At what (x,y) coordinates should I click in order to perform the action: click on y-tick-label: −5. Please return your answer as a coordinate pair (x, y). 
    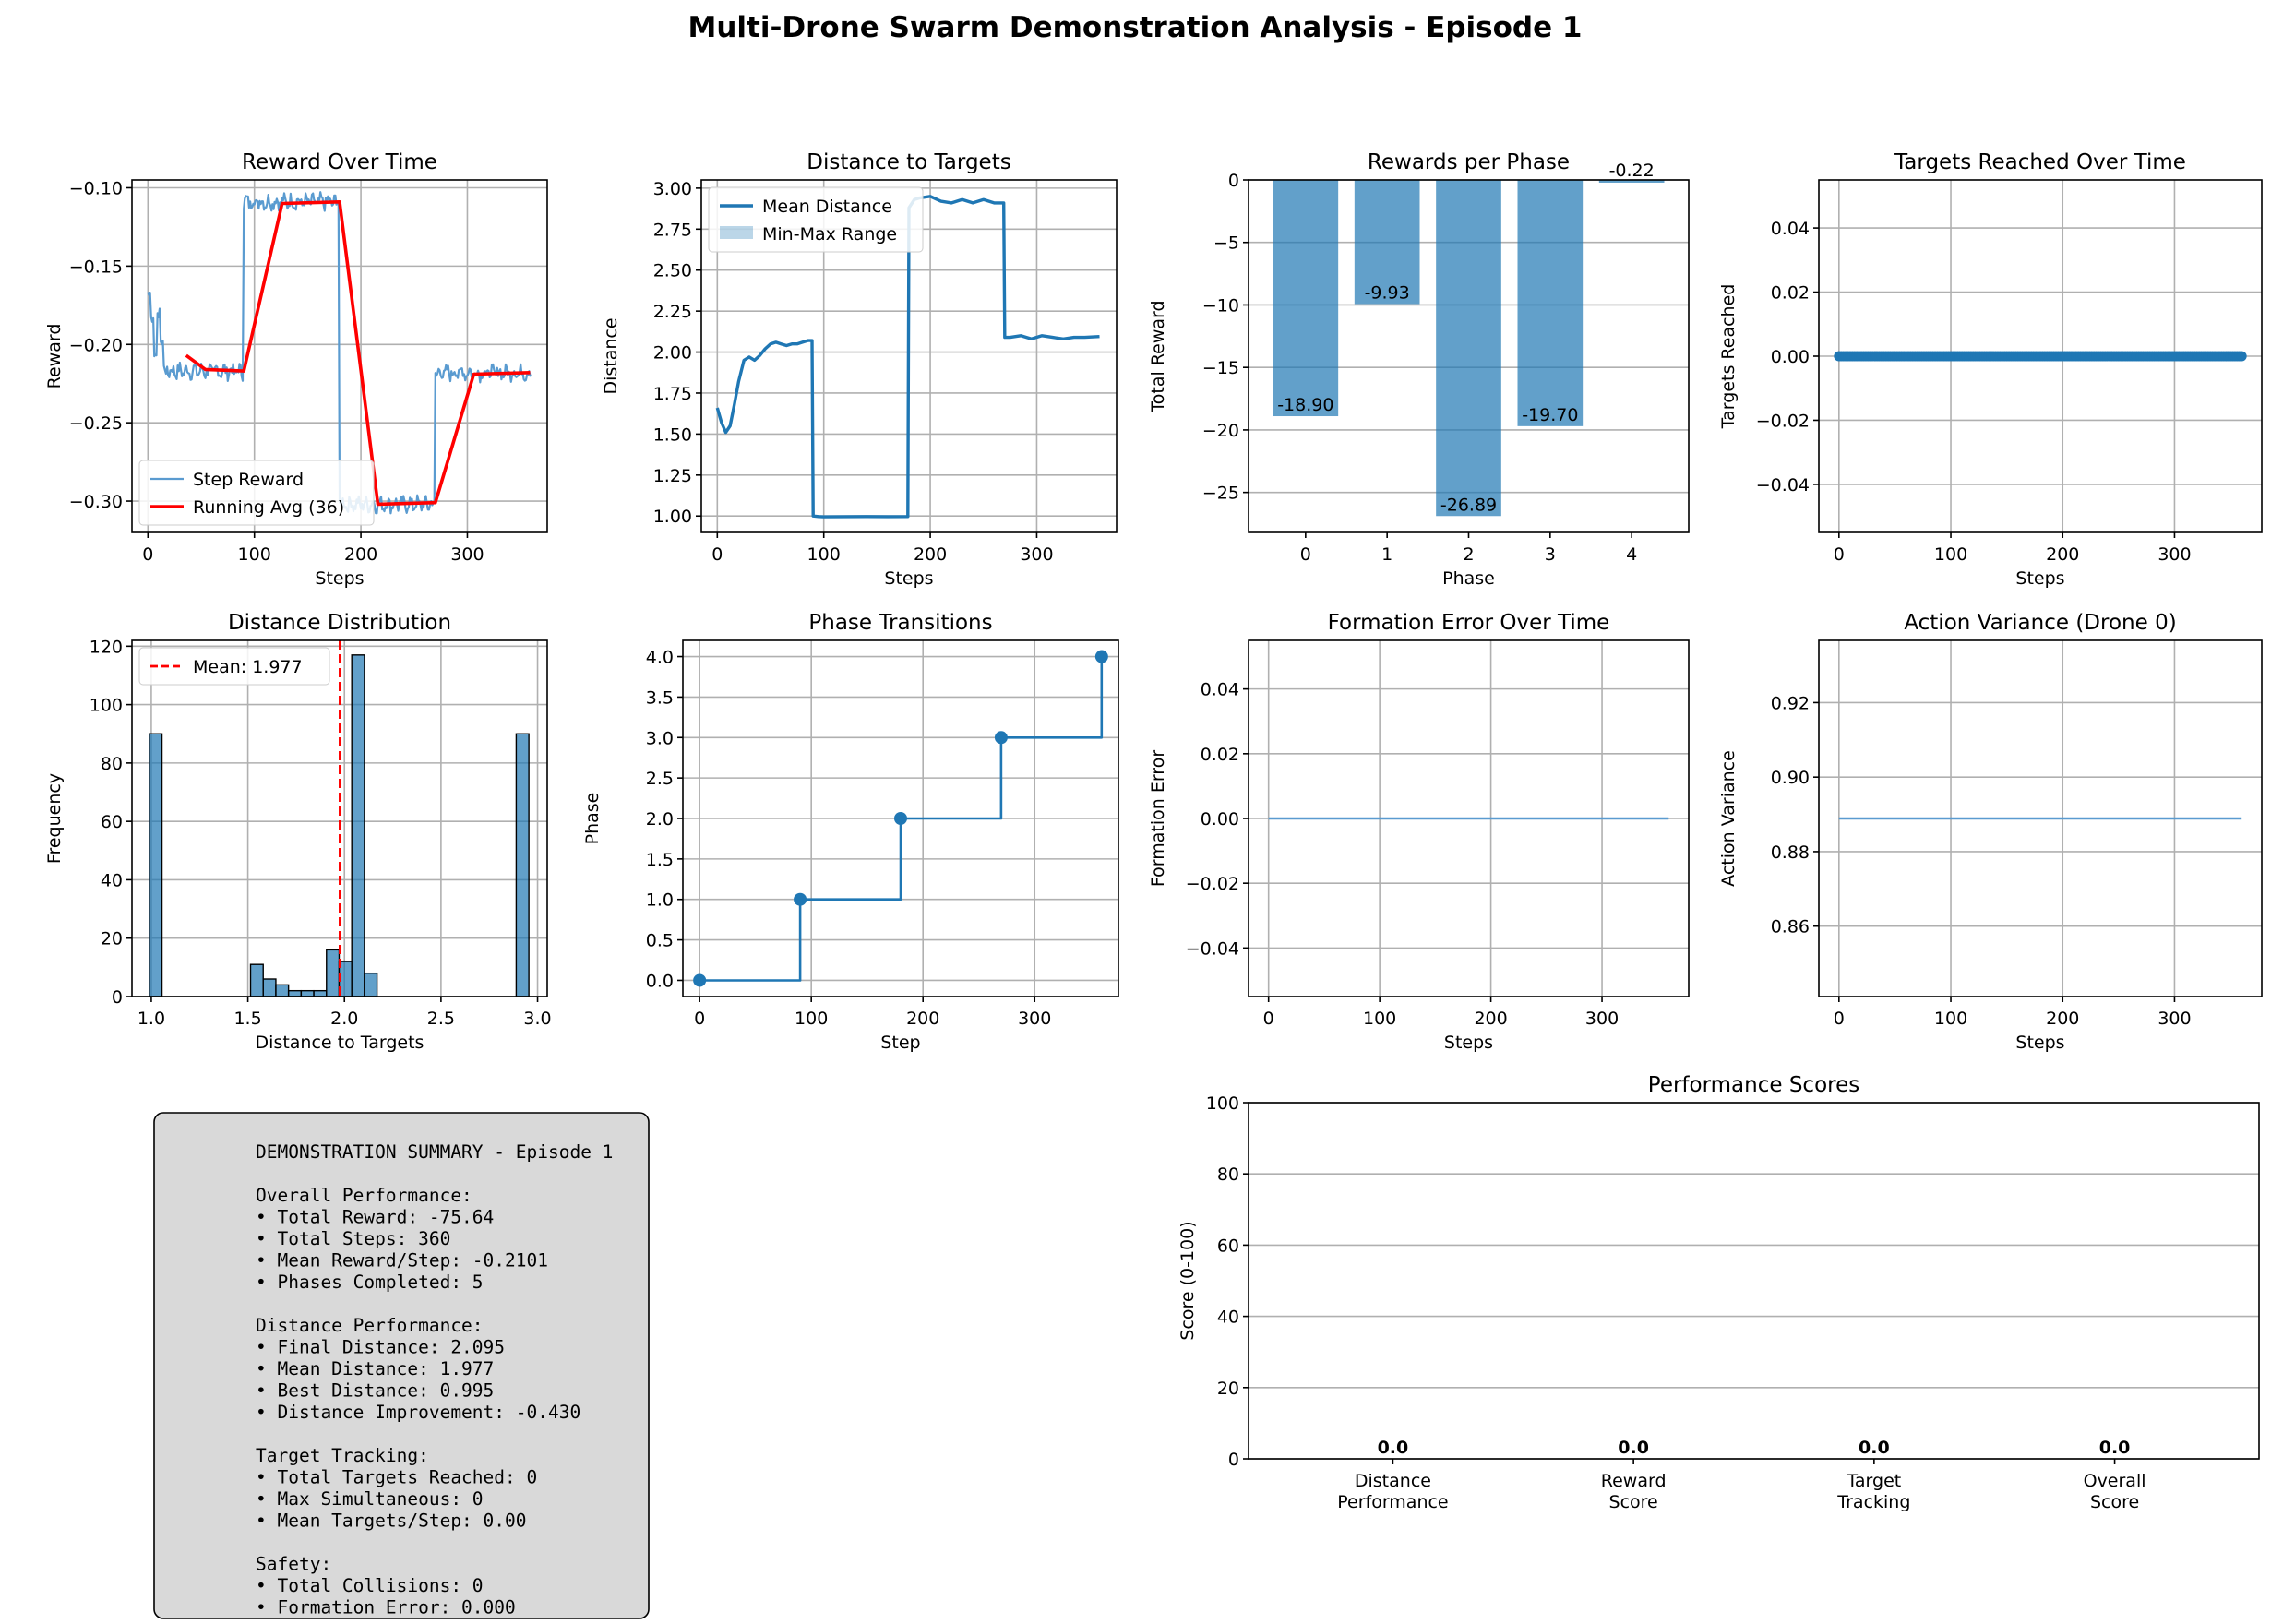
    Looking at the image, I should click on (1226, 243).